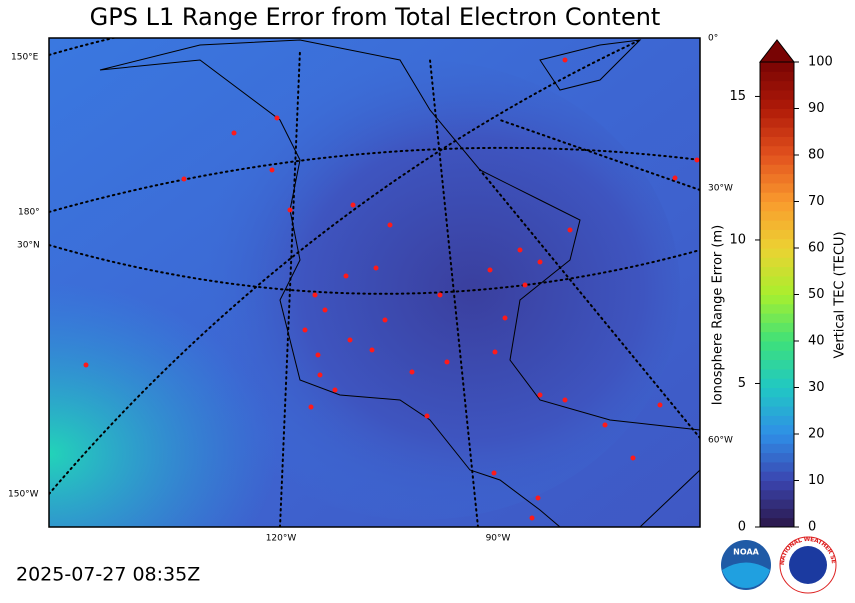 The width and height of the screenshot is (855, 603). I want to click on range-tick-label: 10, so click(737, 239).